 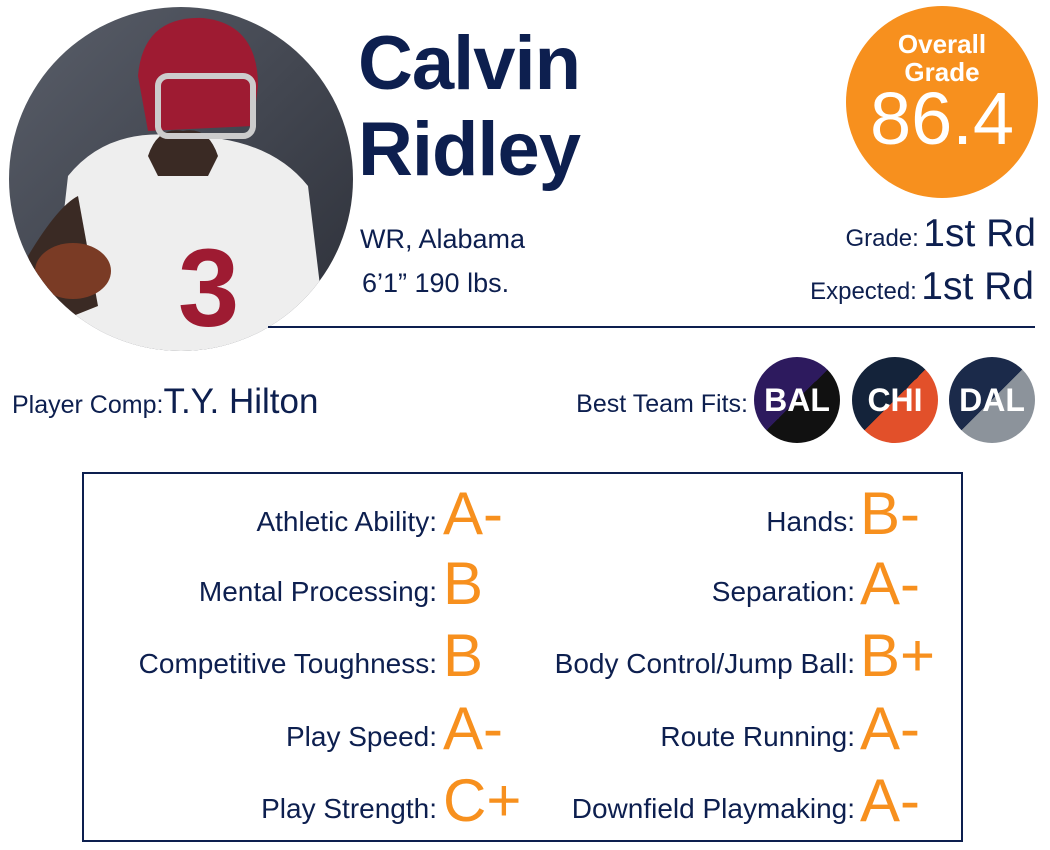 What do you see at coordinates (287, 663) in the screenshot?
I see `trait-label: Competitive Toughness:` at bounding box center [287, 663].